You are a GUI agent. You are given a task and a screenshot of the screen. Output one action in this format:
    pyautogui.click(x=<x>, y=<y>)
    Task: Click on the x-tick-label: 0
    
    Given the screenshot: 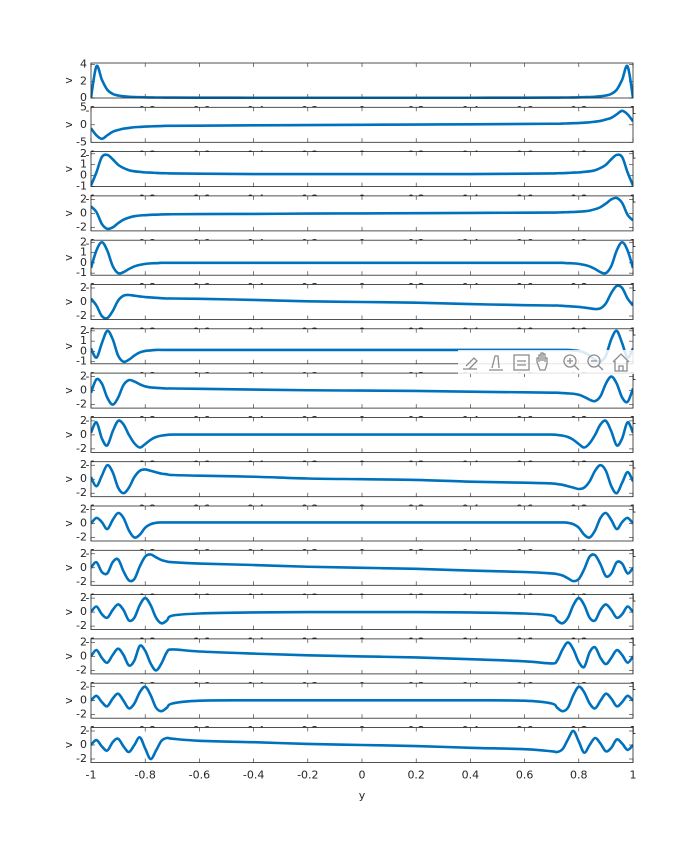 What is the action you would take?
    pyautogui.click(x=362, y=775)
    